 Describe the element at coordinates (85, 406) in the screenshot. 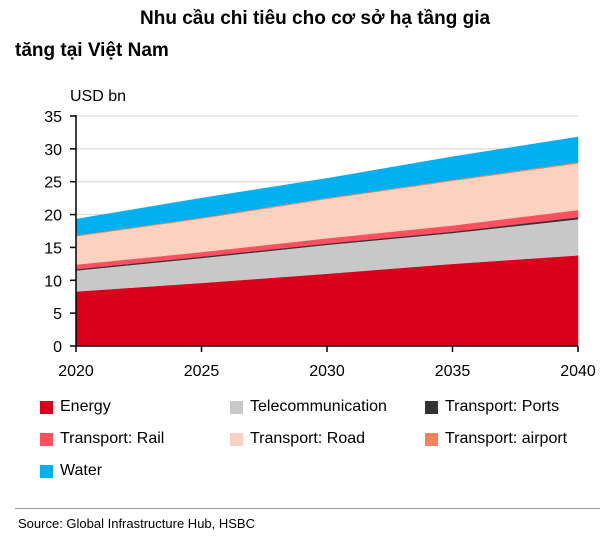

I see `legend-label: Energy` at that location.